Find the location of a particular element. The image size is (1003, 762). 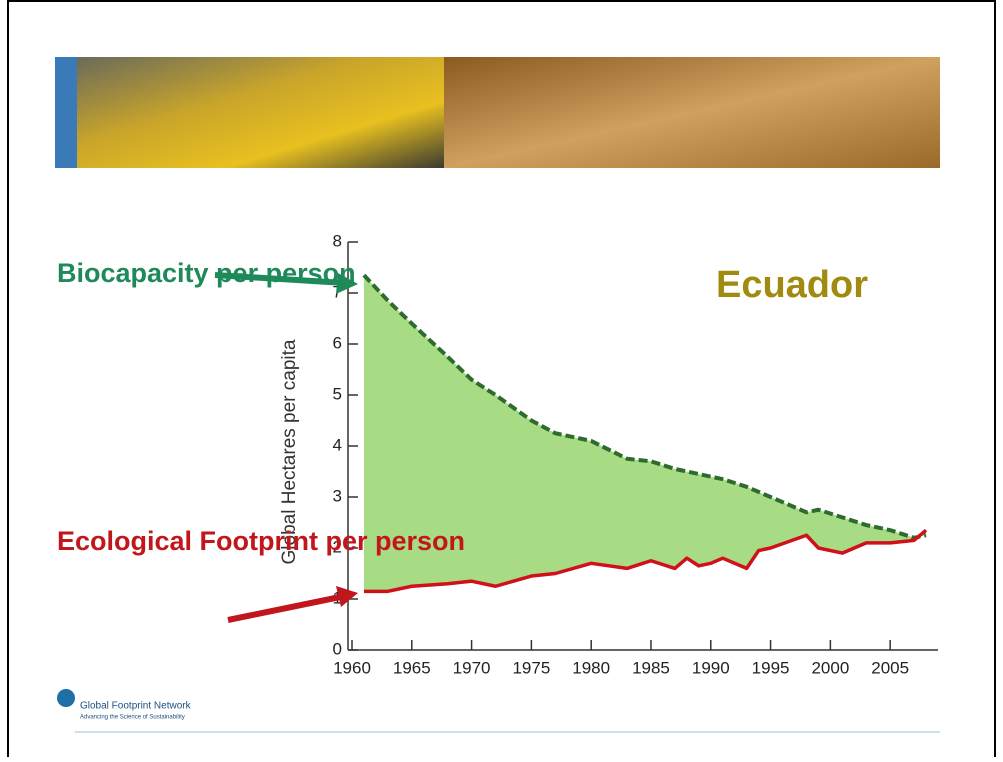

x-tick-label: 2005 is located at coordinates (890, 667).